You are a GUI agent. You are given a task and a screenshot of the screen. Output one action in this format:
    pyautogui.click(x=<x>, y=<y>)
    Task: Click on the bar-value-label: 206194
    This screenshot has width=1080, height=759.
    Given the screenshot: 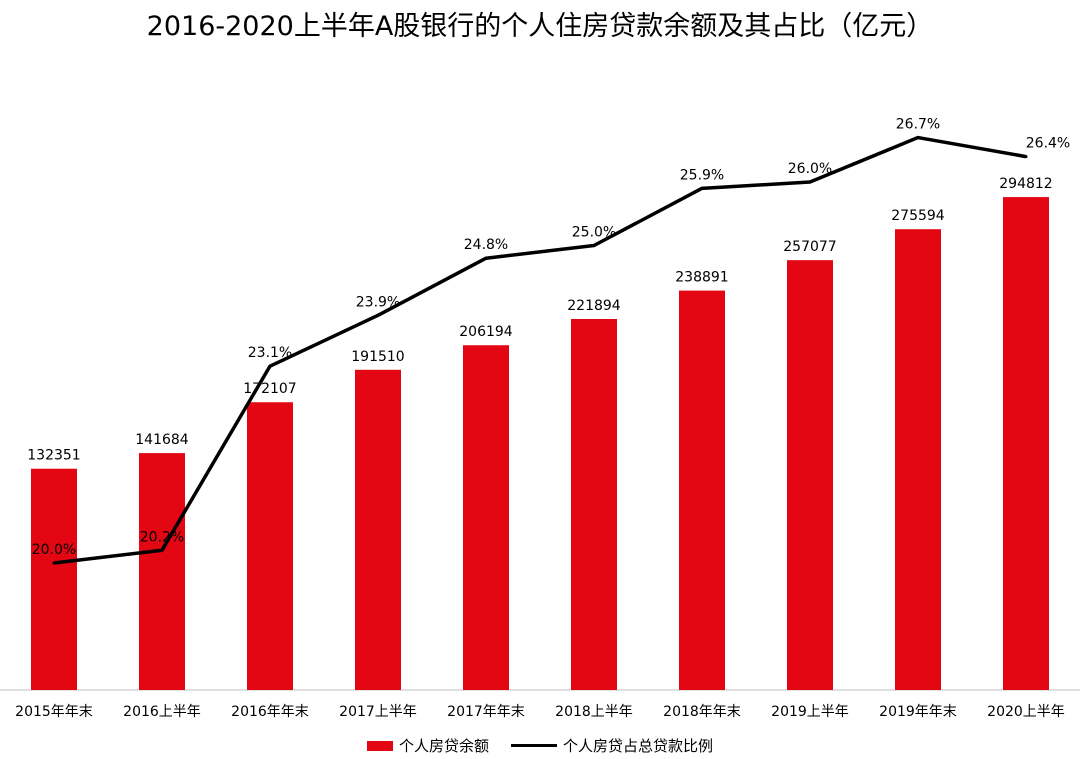 What is the action you would take?
    pyautogui.click(x=486, y=332)
    